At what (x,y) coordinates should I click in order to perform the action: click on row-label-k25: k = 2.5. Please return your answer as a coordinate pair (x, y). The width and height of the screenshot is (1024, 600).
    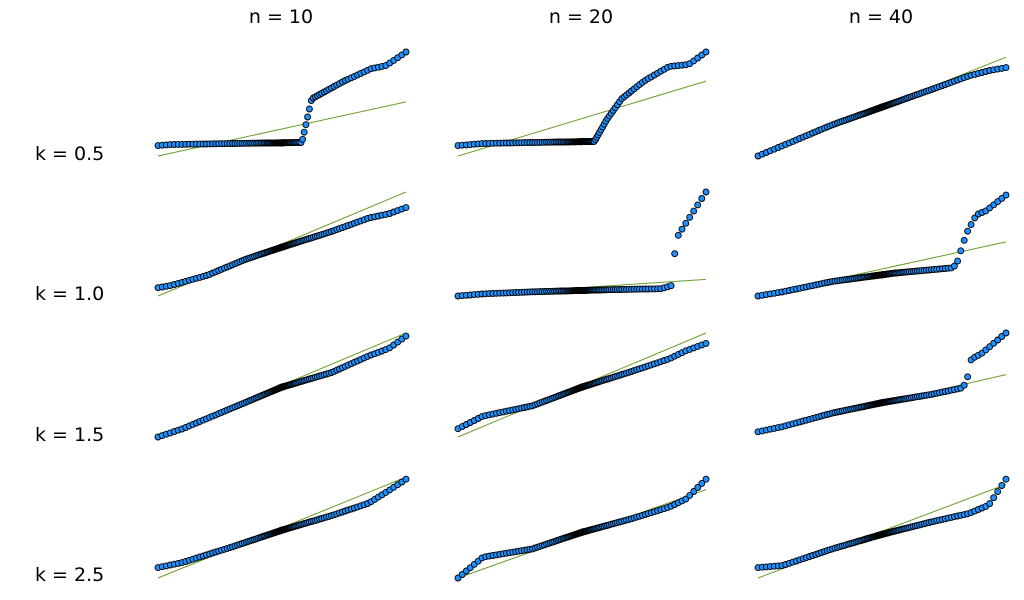
    Looking at the image, I should click on (70, 575).